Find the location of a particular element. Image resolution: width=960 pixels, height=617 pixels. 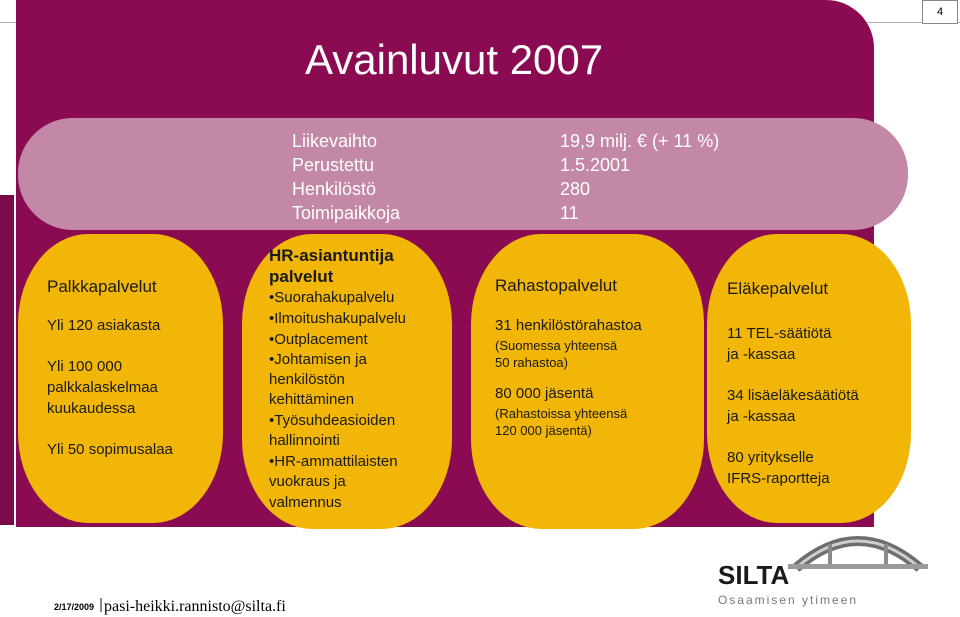

card-line: •Työsuhdeasioiden is located at coordinates (332, 420).